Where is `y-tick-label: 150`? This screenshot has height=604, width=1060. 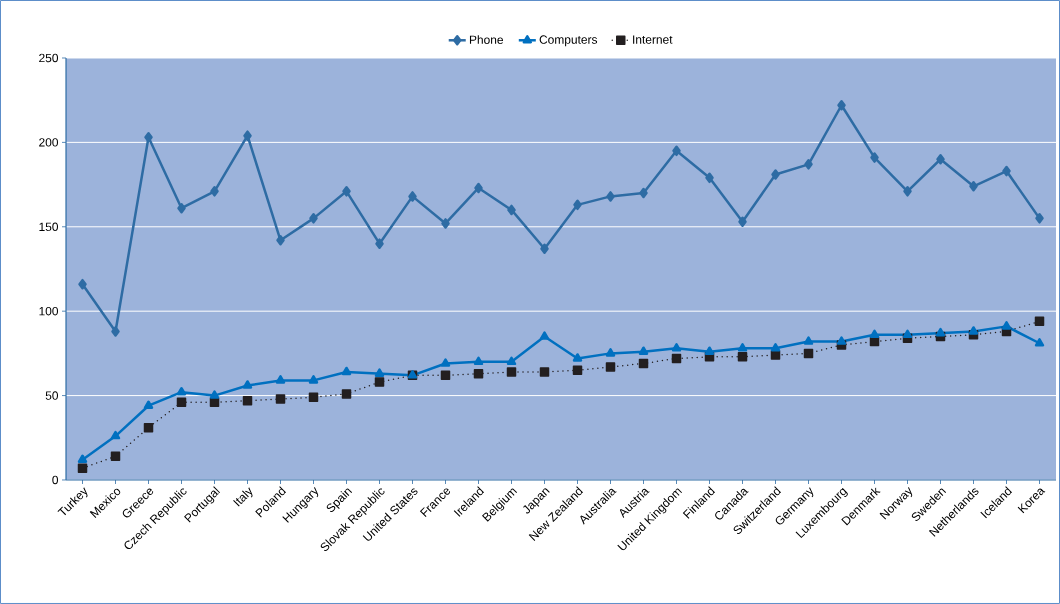
y-tick-label: 150 is located at coordinates (49, 227).